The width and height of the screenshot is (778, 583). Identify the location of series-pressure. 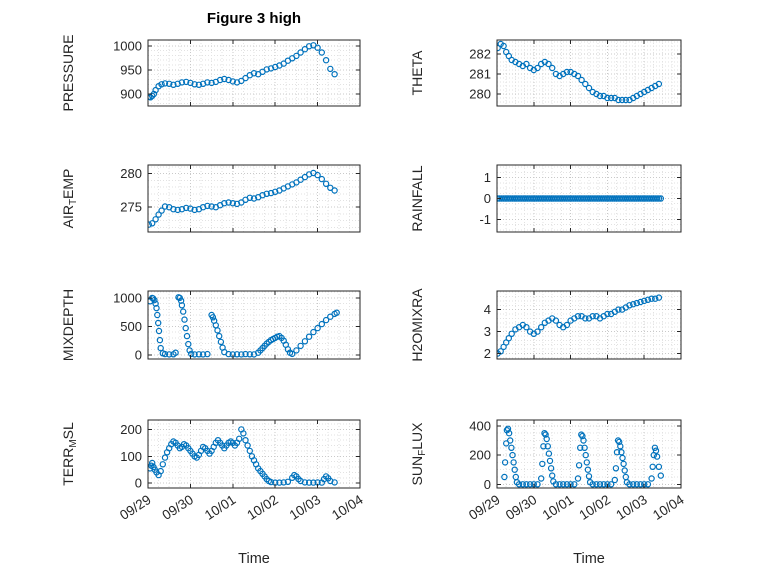
(243, 71).